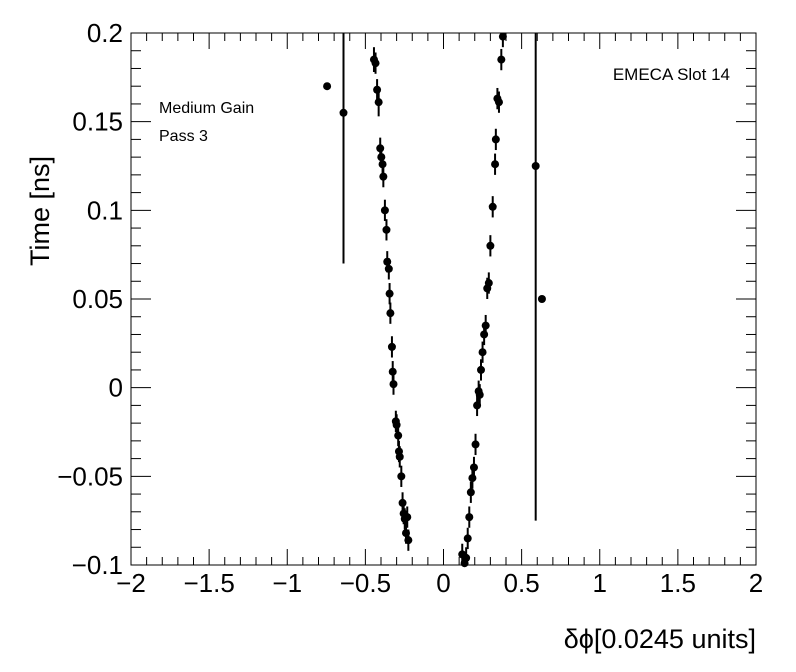 Image resolution: width=796 pixels, height=672 pixels. I want to click on pass-annotation: Pass 3, so click(183, 136).